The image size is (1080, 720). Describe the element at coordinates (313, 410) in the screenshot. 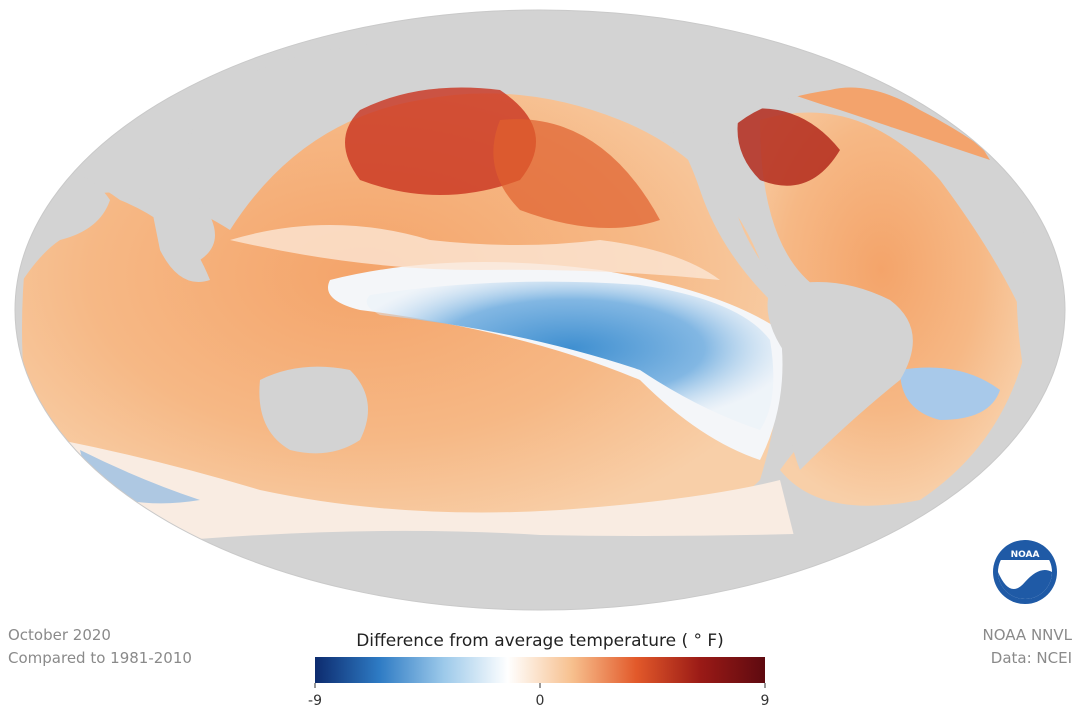

I see `australia` at that location.